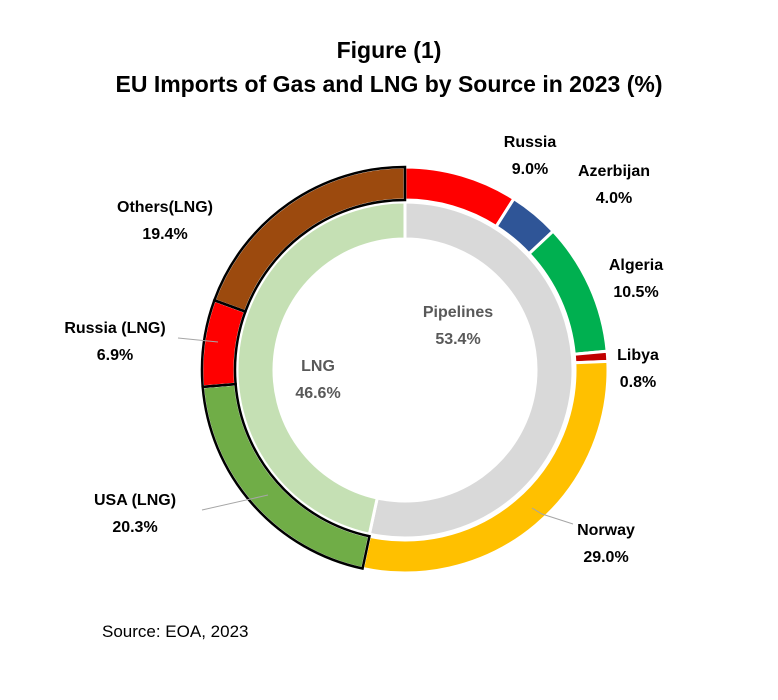  I want to click on label-name: Azerbijan, so click(614, 171).